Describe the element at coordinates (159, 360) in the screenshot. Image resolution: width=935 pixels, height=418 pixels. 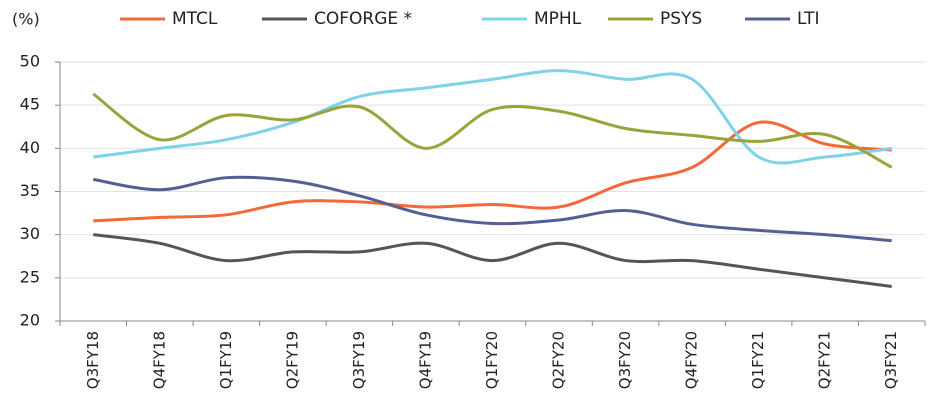
I see `x-tick-label: Q4FY18` at that location.